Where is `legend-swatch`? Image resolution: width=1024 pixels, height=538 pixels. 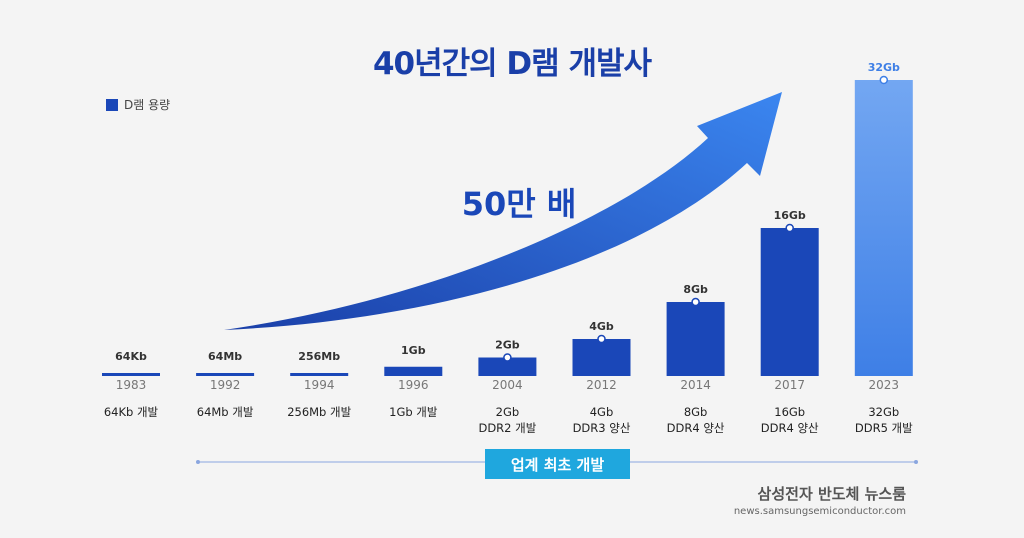
legend-swatch is located at coordinates (112, 104).